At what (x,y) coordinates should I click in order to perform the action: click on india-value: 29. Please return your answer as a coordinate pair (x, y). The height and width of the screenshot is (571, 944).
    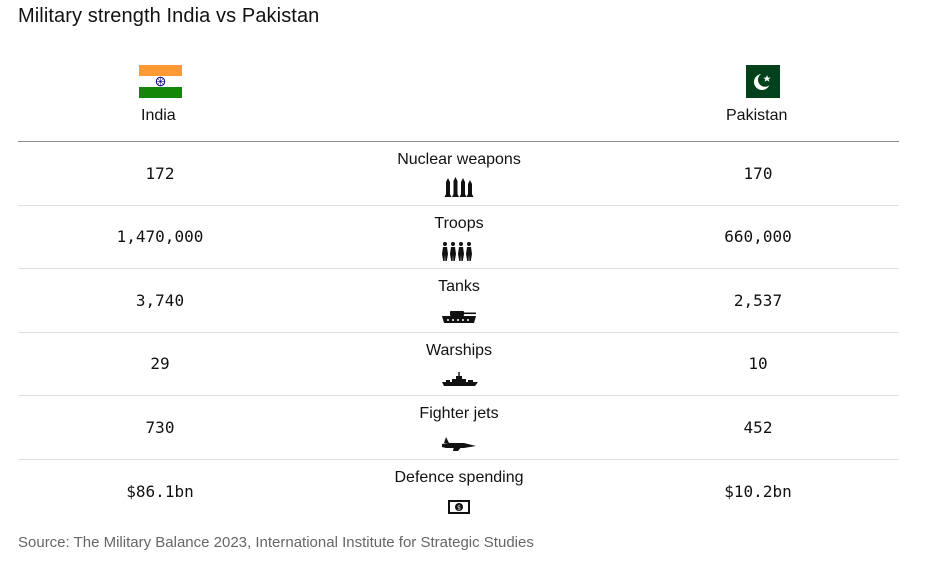
    Looking at the image, I should click on (160, 364).